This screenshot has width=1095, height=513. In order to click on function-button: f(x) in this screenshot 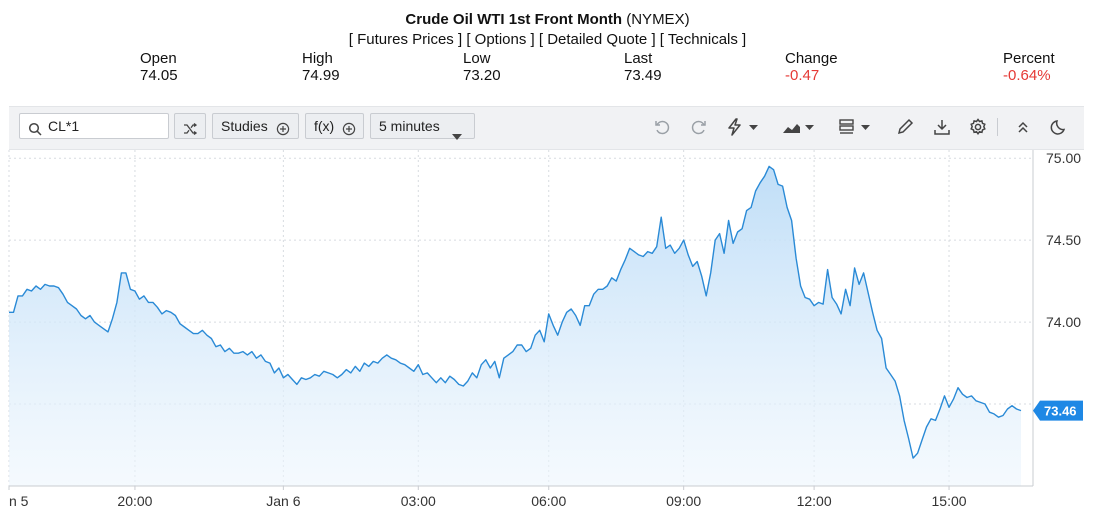, I will do `click(334, 126)`.